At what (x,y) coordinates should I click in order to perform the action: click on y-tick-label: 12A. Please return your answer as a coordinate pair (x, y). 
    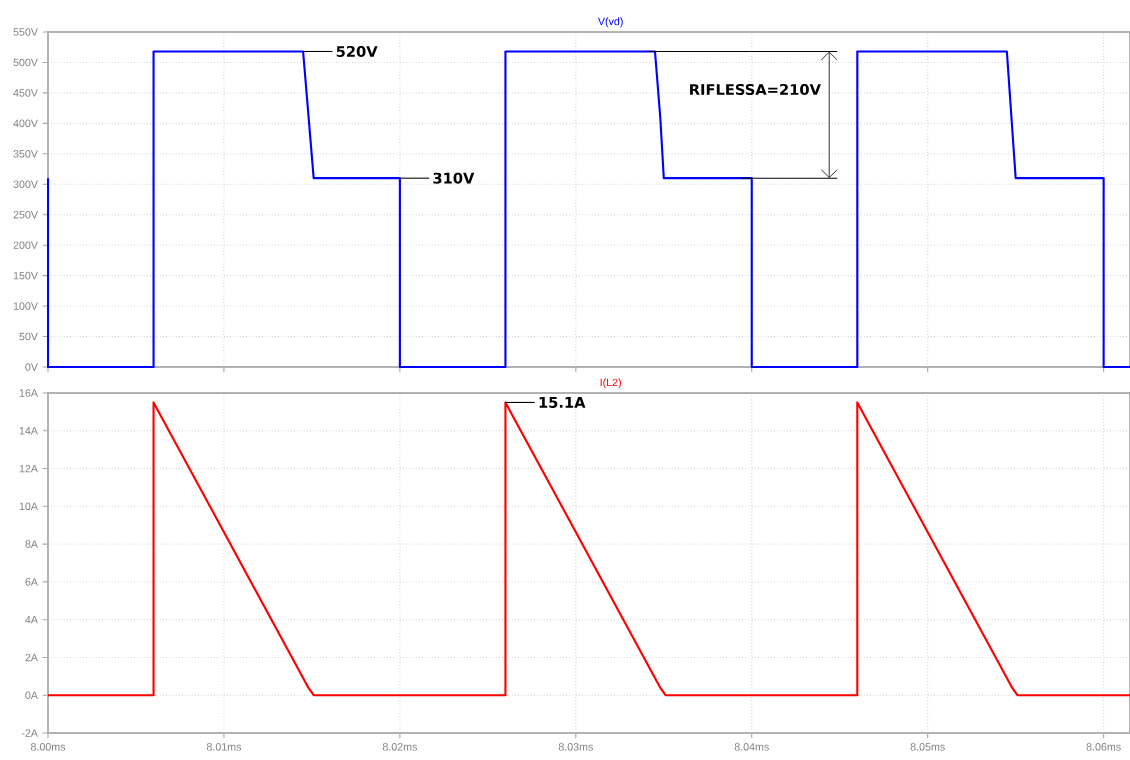
    Looking at the image, I should click on (28, 468).